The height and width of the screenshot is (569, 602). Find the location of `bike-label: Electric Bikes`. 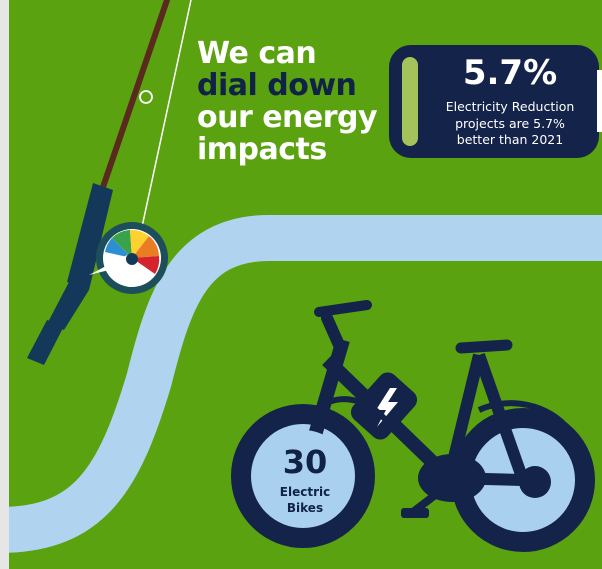

bike-label: Electric Bikes is located at coordinates (305, 500).